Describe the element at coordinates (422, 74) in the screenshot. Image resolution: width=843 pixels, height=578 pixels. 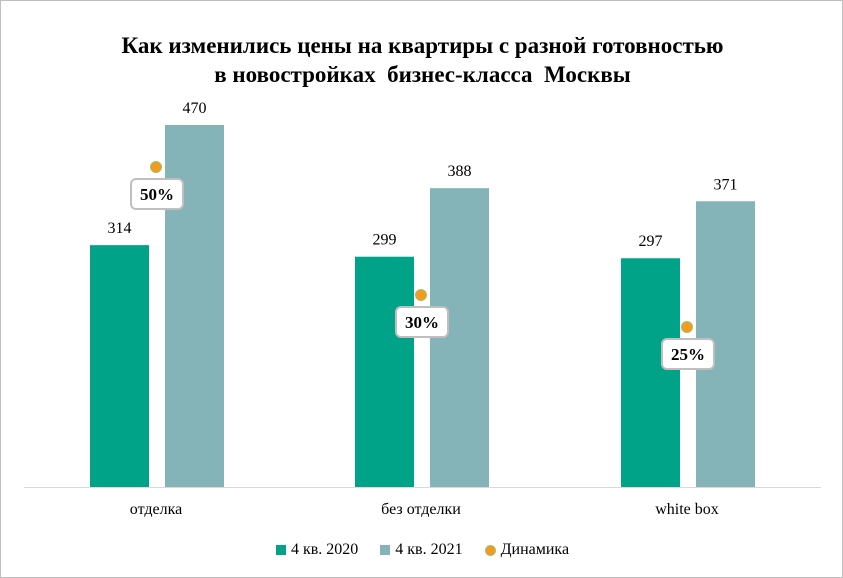
I see `title-line-2: в новостройках бизнес-класса Москвы` at that location.